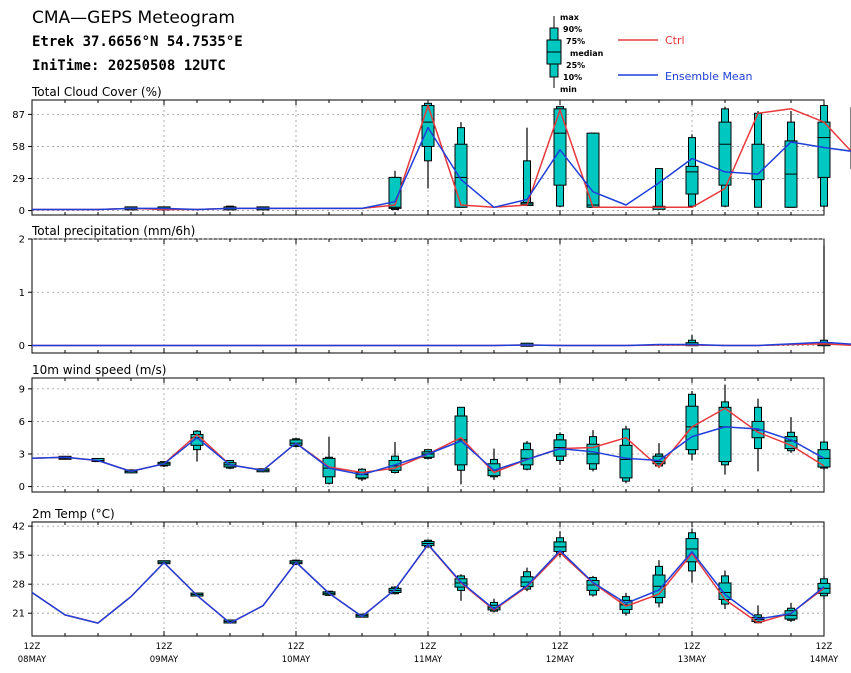 This screenshot has width=851, height=673. I want to click on panel-title-precip: Total precipitation (mm/6h), so click(113, 231).